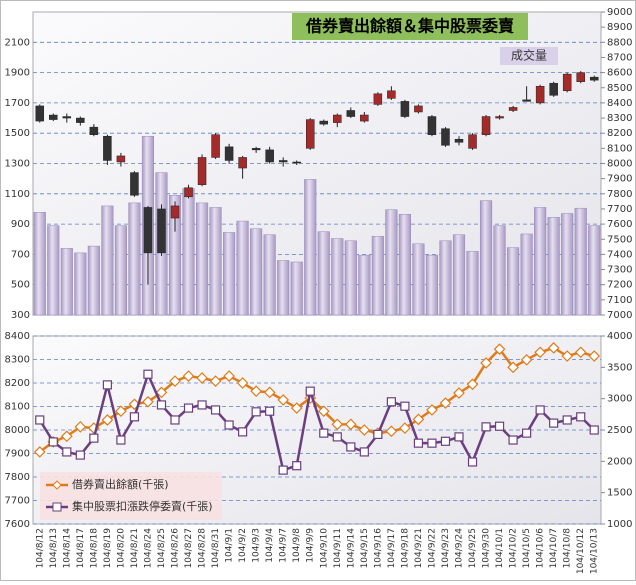 The width and height of the screenshot is (636, 585). I want to click on x-tick-label: 104/10/8, so click(568, 548).